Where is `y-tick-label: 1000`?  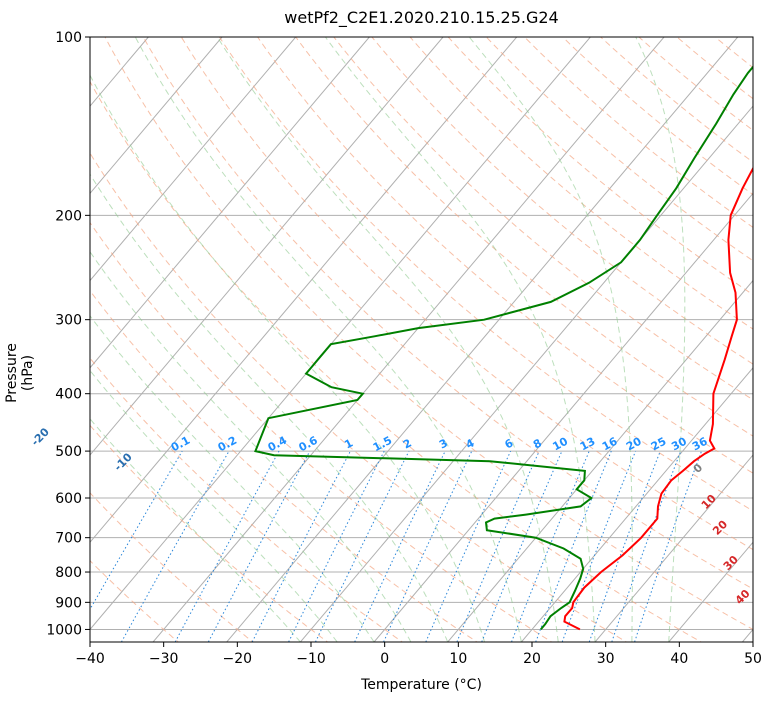
y-tick-label: 1000 is located at coordinates (64, 630).